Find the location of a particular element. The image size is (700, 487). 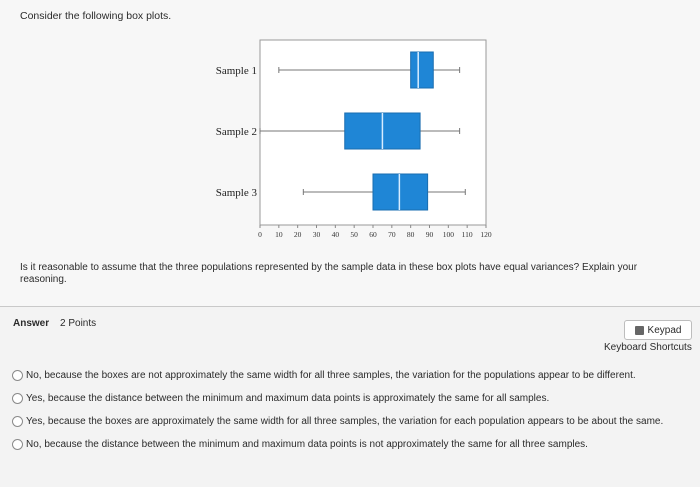

category-label: Sample 3 is located at coordinates (237, 193).